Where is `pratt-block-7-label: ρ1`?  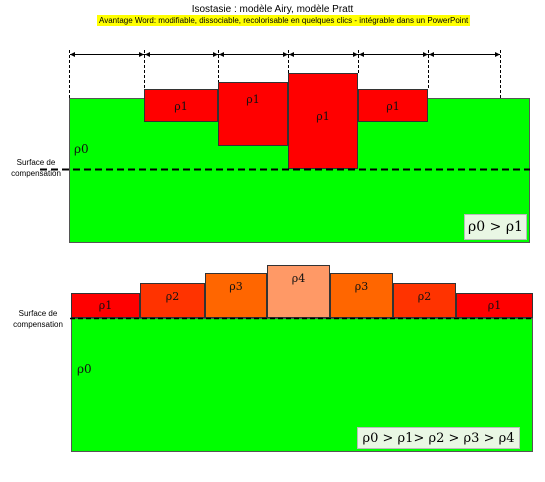
pratt-block-7-label: ρ1 is located at coordinates (494, 305).